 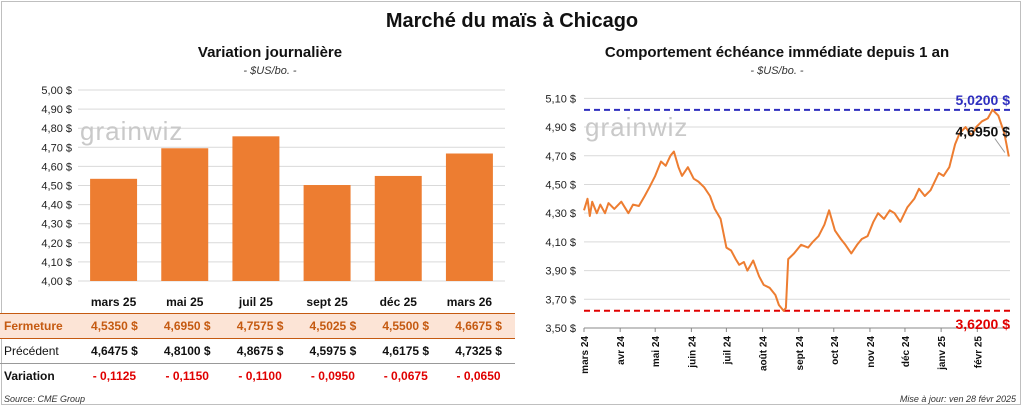 I want to click on close-cell: 4,7575 $, so click(x=260, y=326).